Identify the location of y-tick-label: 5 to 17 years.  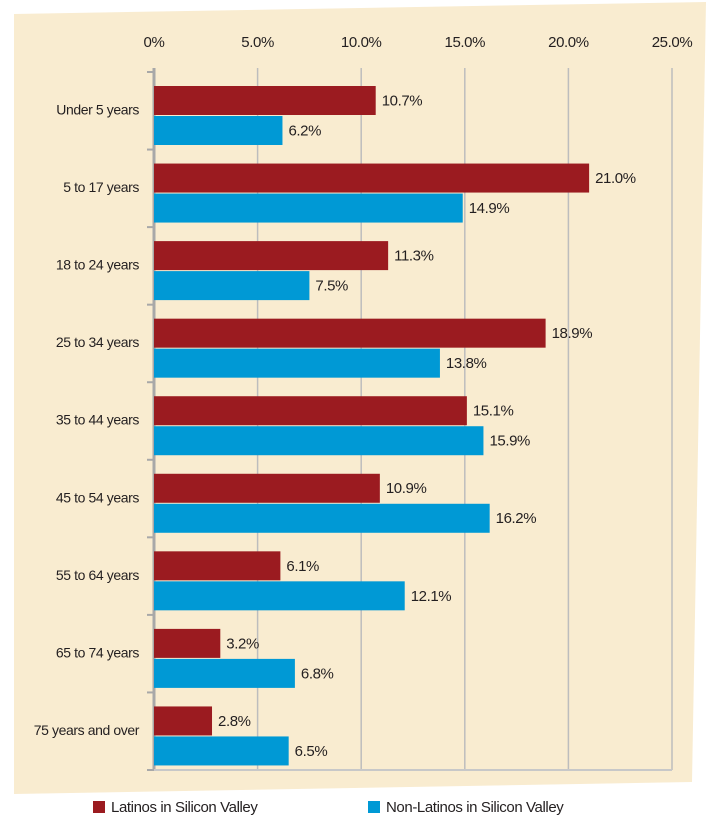
(101, 187).